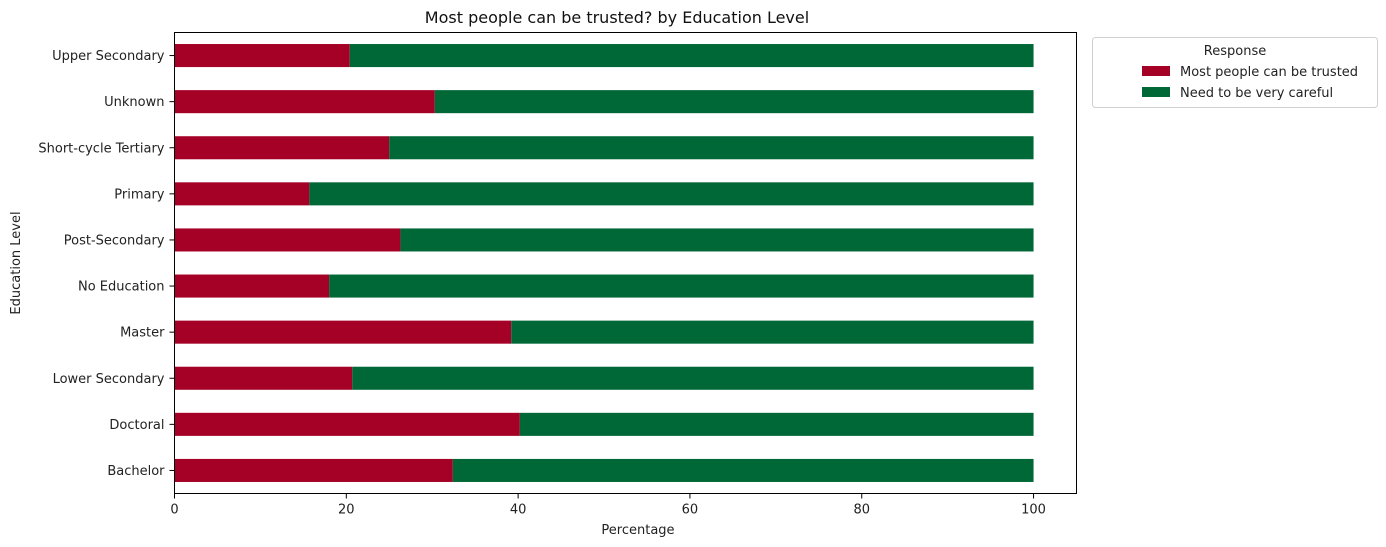  What do you see at coordinates (693, 378) in the screenshot?
I see `bar-lower-secondary-need-to-be-very-careful` at bounding box center [693, 378].